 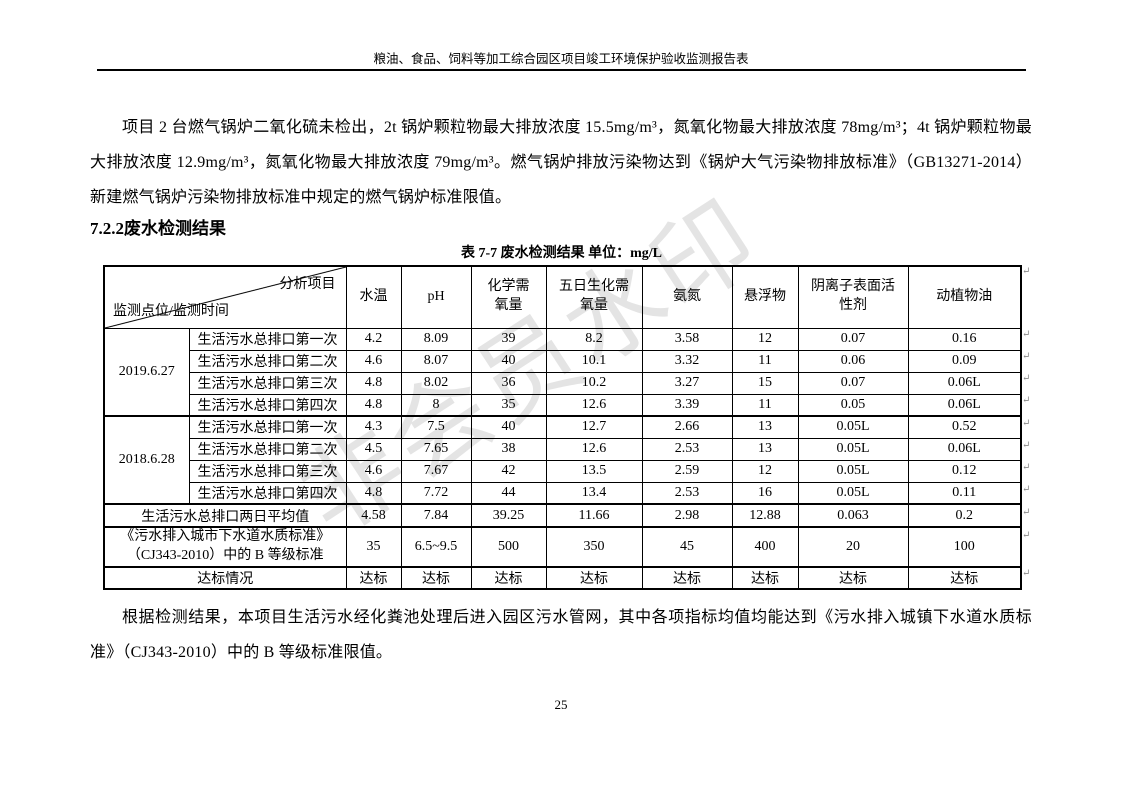 I want to click on value-cell: 500, so click(x=508, y=547).